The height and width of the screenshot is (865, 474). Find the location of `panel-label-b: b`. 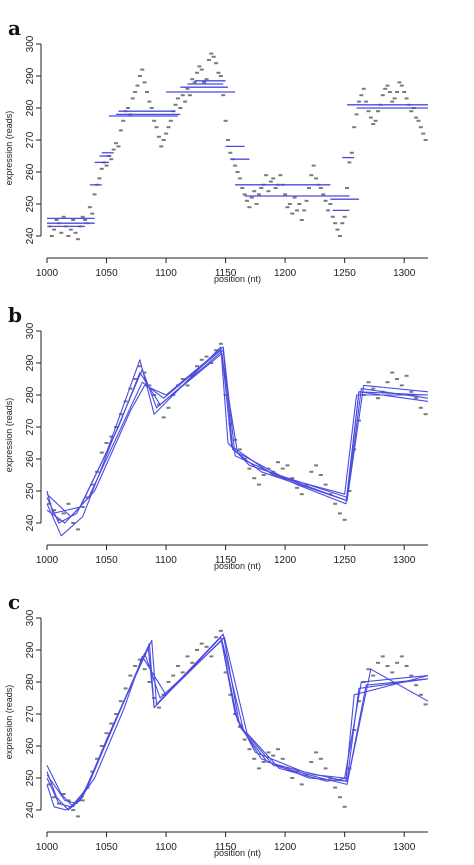

panel-label-b: b is located at coordinates (15, 315).